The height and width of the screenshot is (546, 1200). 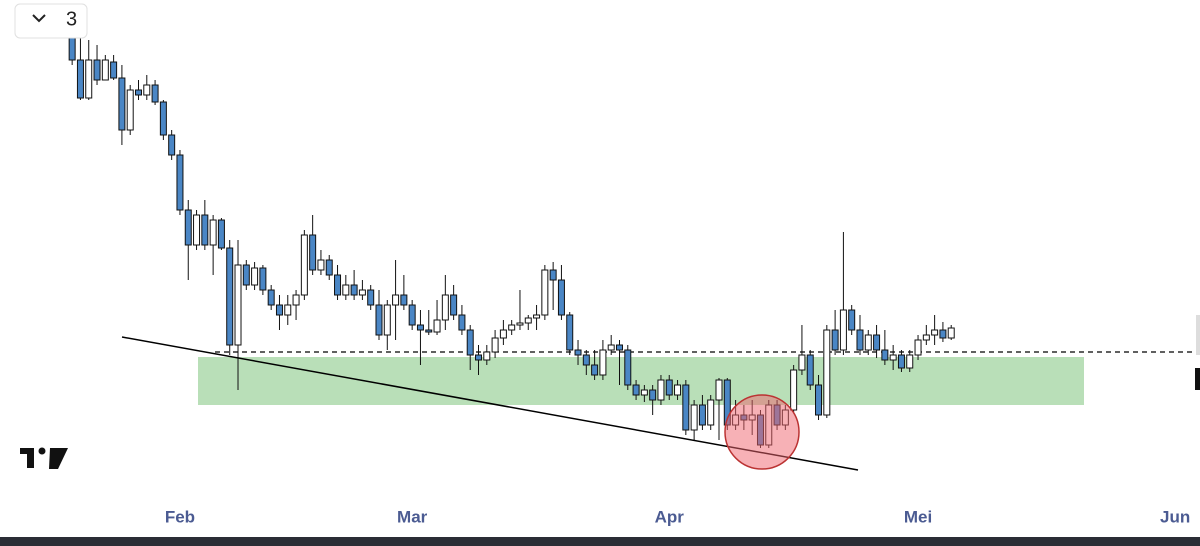 What do you see at coordinates (1198, 335) in the screenshot?
I see `price-scale-edge` at bounding box center [1198, 335].